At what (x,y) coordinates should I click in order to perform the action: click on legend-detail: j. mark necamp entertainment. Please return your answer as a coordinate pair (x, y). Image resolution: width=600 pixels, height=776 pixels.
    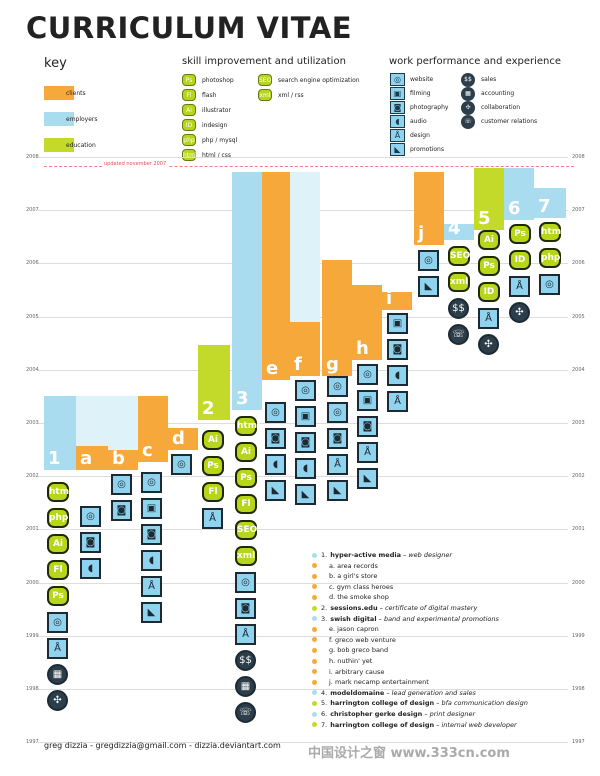
    Looking at the image, I should click on (379, 682).